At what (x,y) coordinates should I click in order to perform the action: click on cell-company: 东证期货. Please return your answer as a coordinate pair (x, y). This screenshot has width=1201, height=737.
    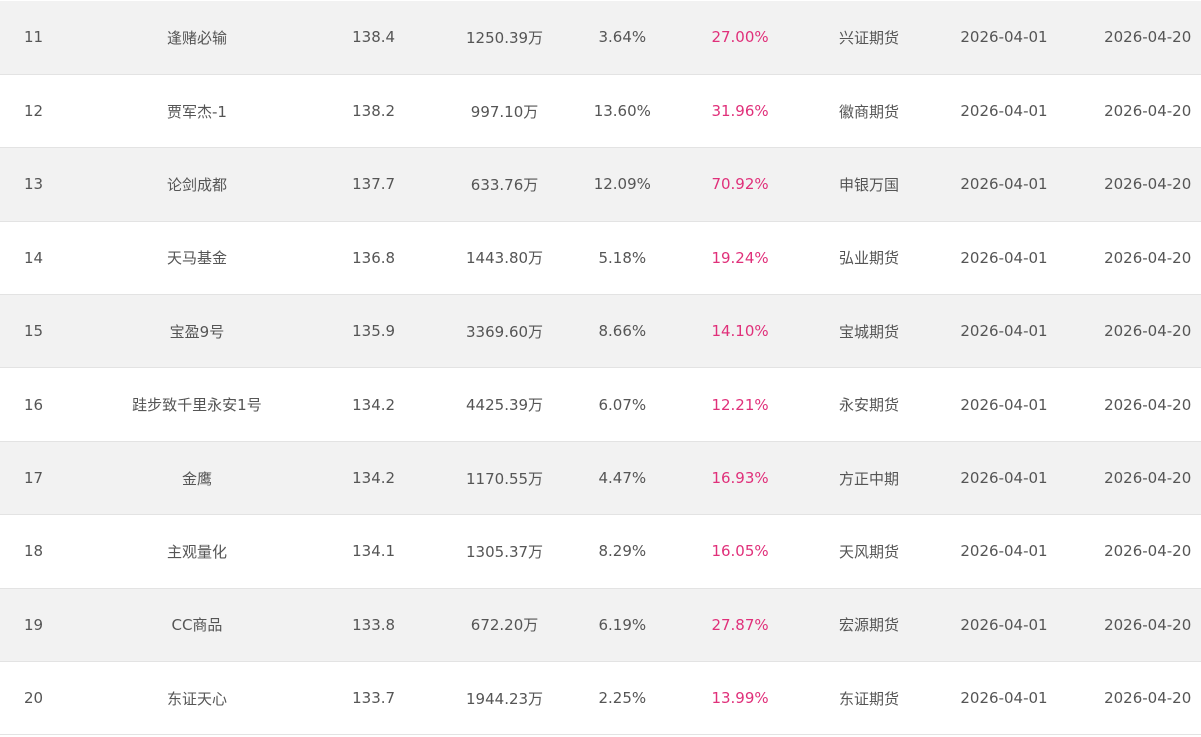
    Looking at the image, I should click on (868, 698).